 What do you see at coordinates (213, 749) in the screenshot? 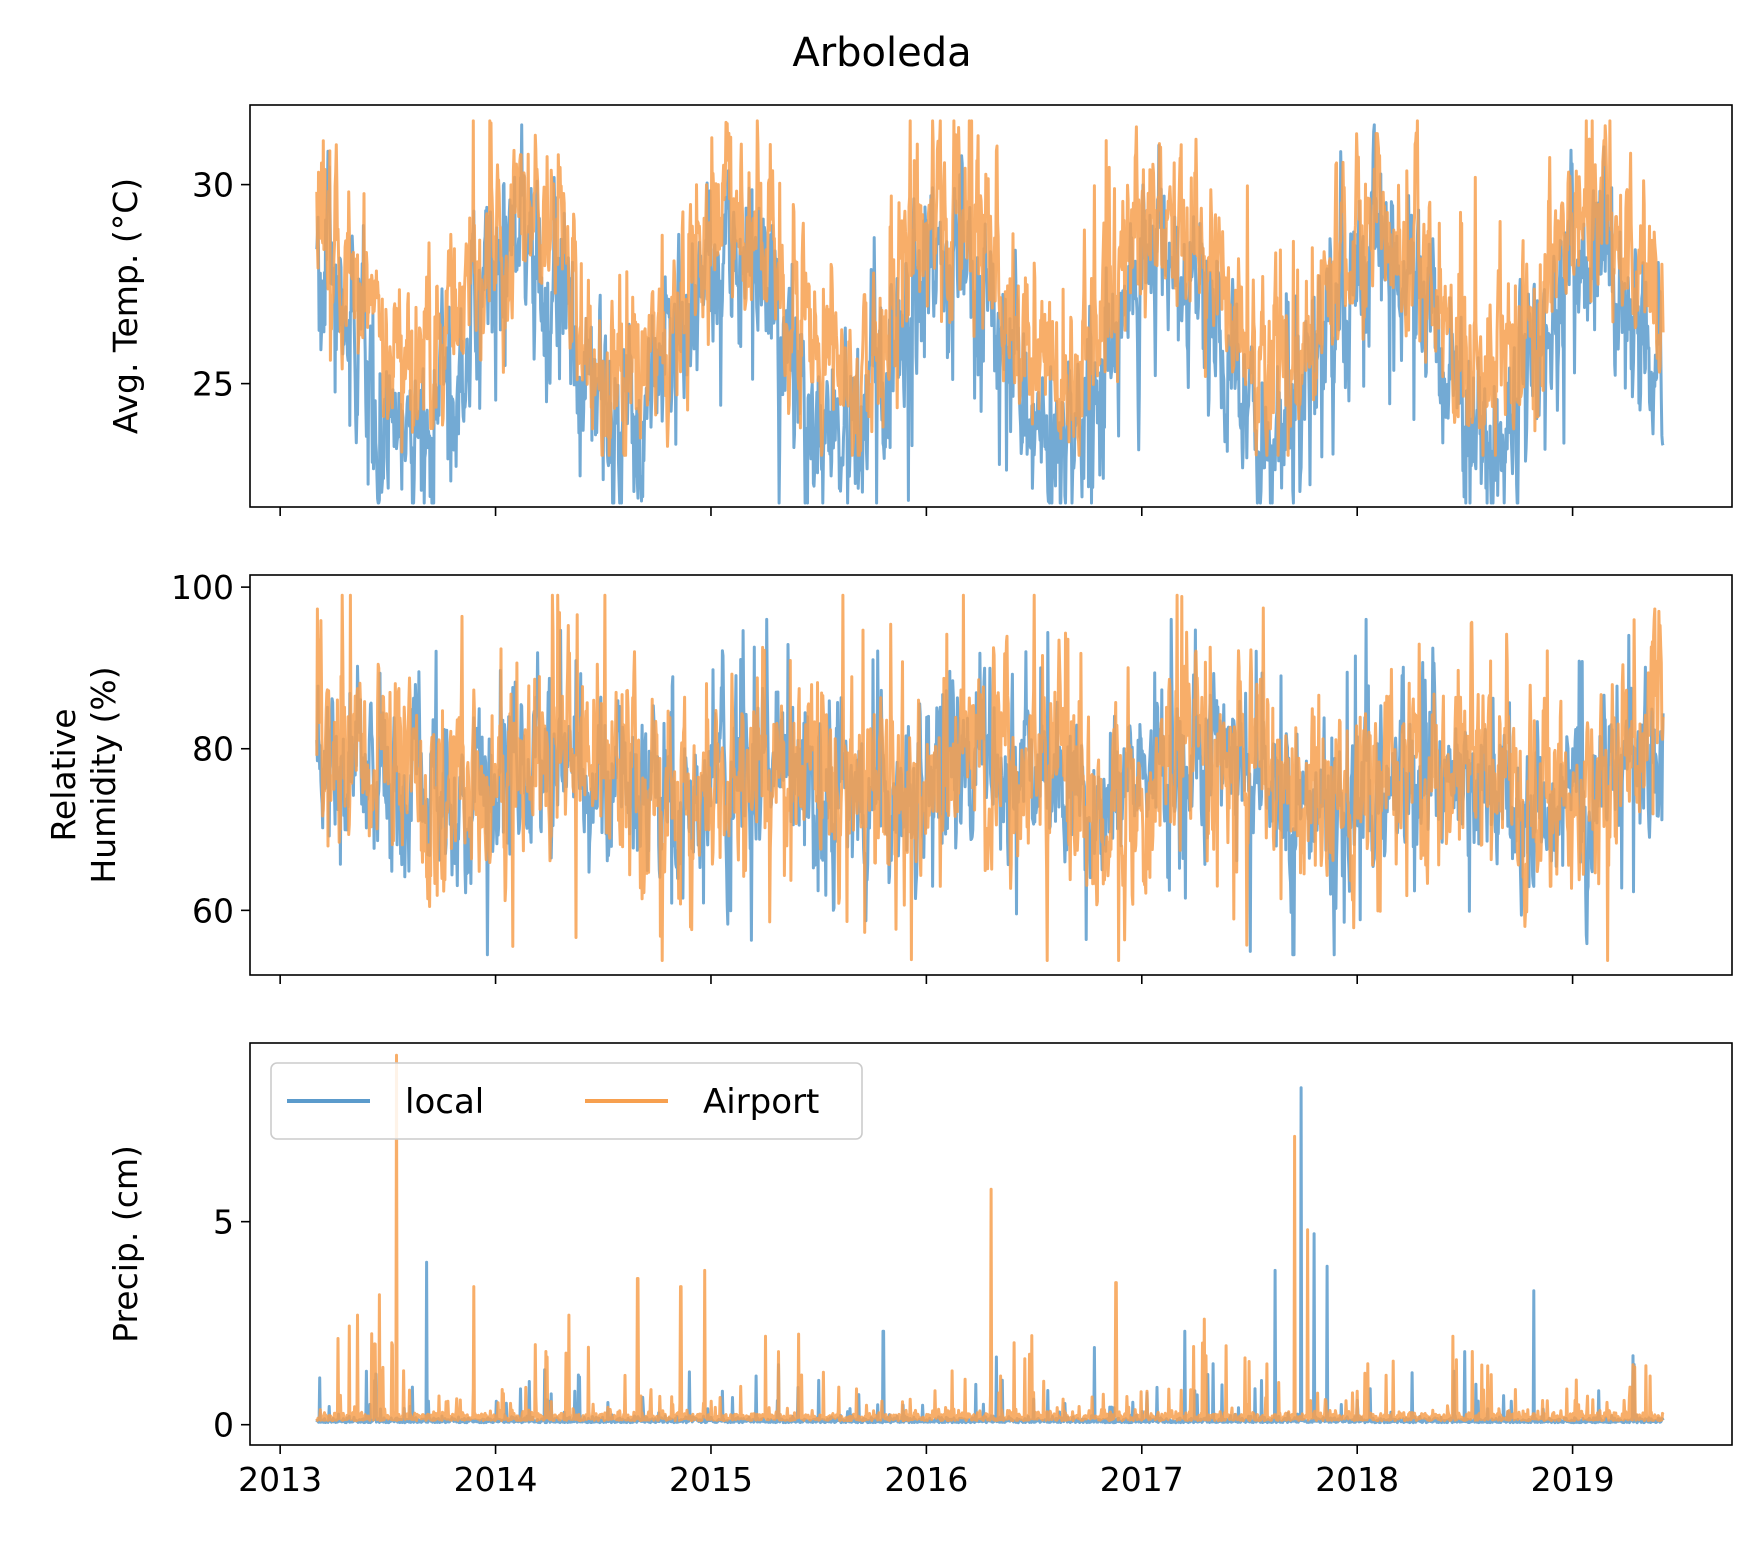
I see `humidity-ytick-label: 80` at bounding box center [213, 749].